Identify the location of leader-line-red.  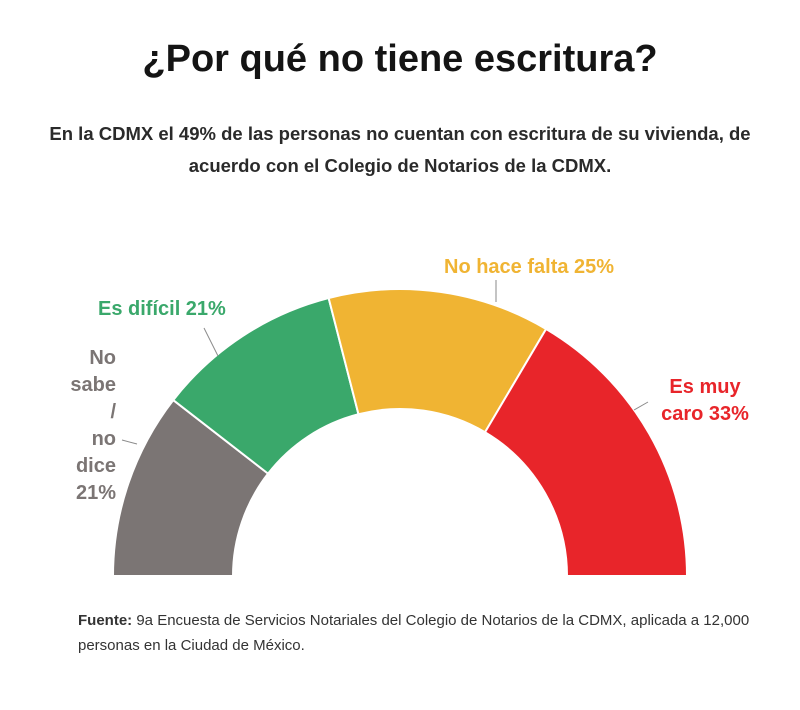
(641, 406).